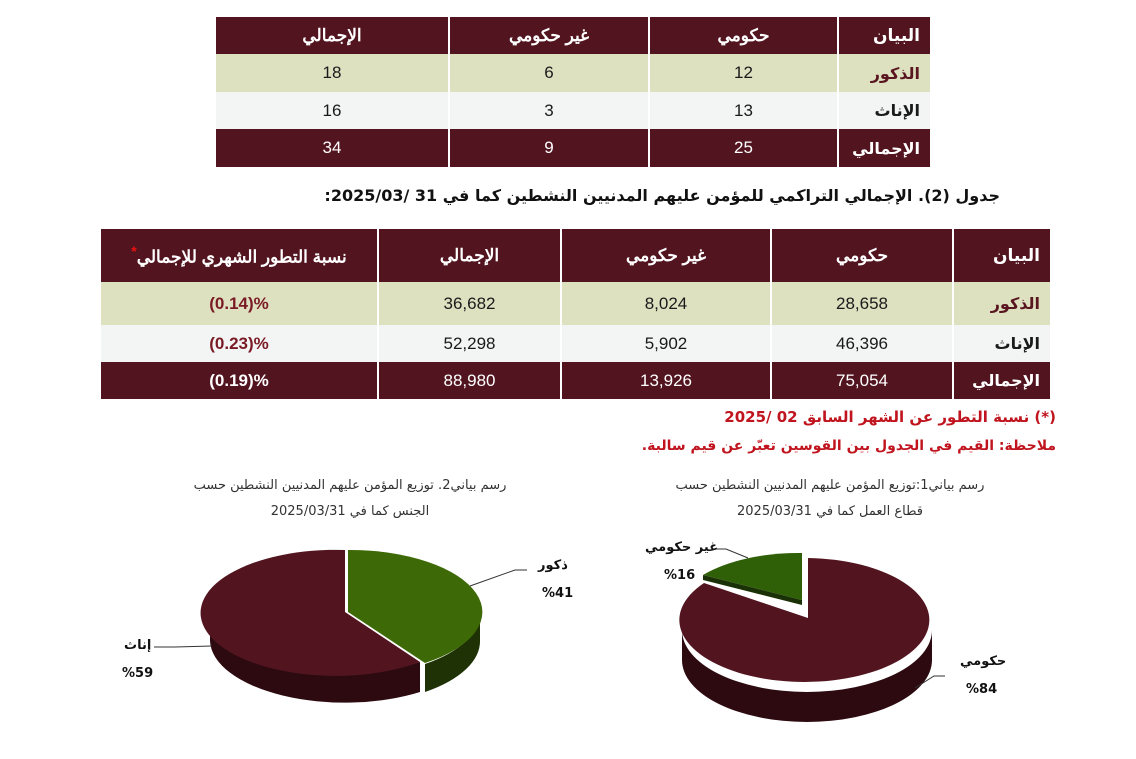 The image size is (1136, 759). I want to click on cell-nongov: 3, so click(549, 110).